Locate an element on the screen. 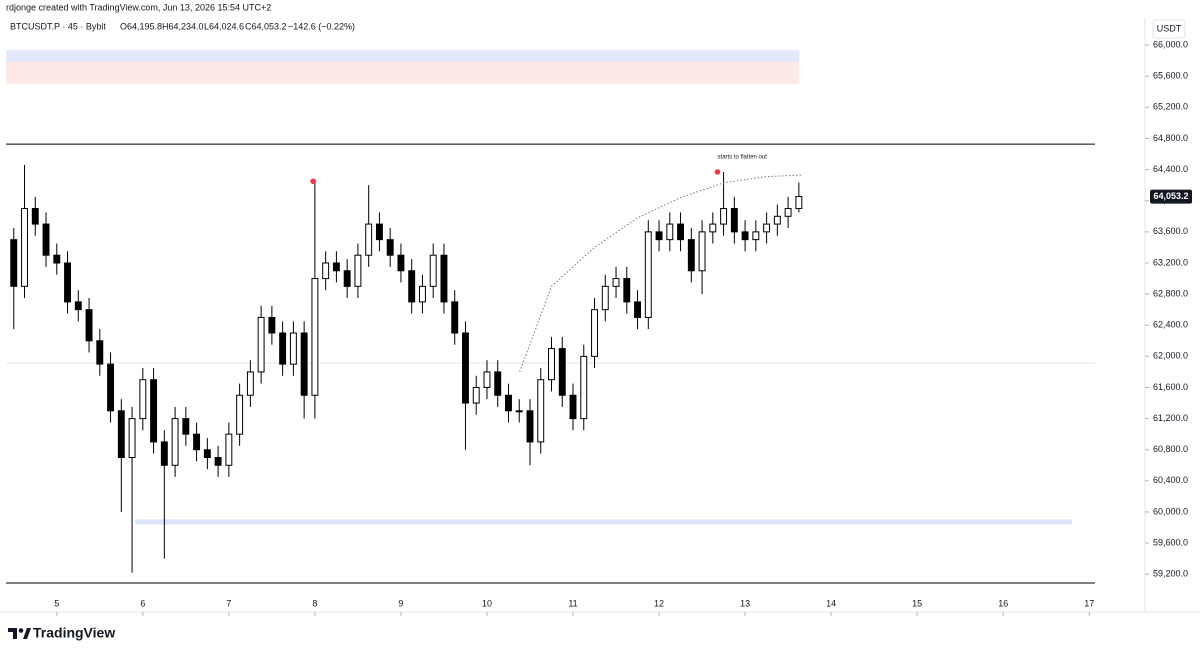  y-tick-label: 60,000.0 is located at coordinates (1170, 511).